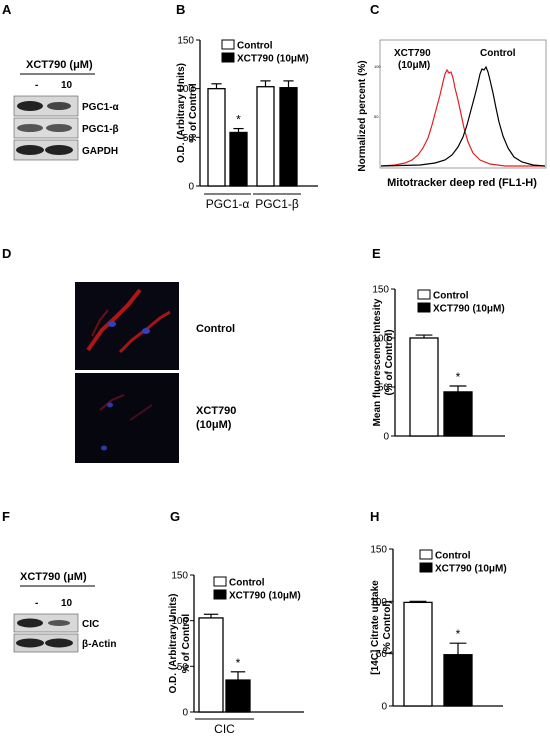 The image size is (550, 743). Describe the element at coordinates (412, 53) in the screenshot. I see `histogram-legend-treated-line1: XCT790` at that location.